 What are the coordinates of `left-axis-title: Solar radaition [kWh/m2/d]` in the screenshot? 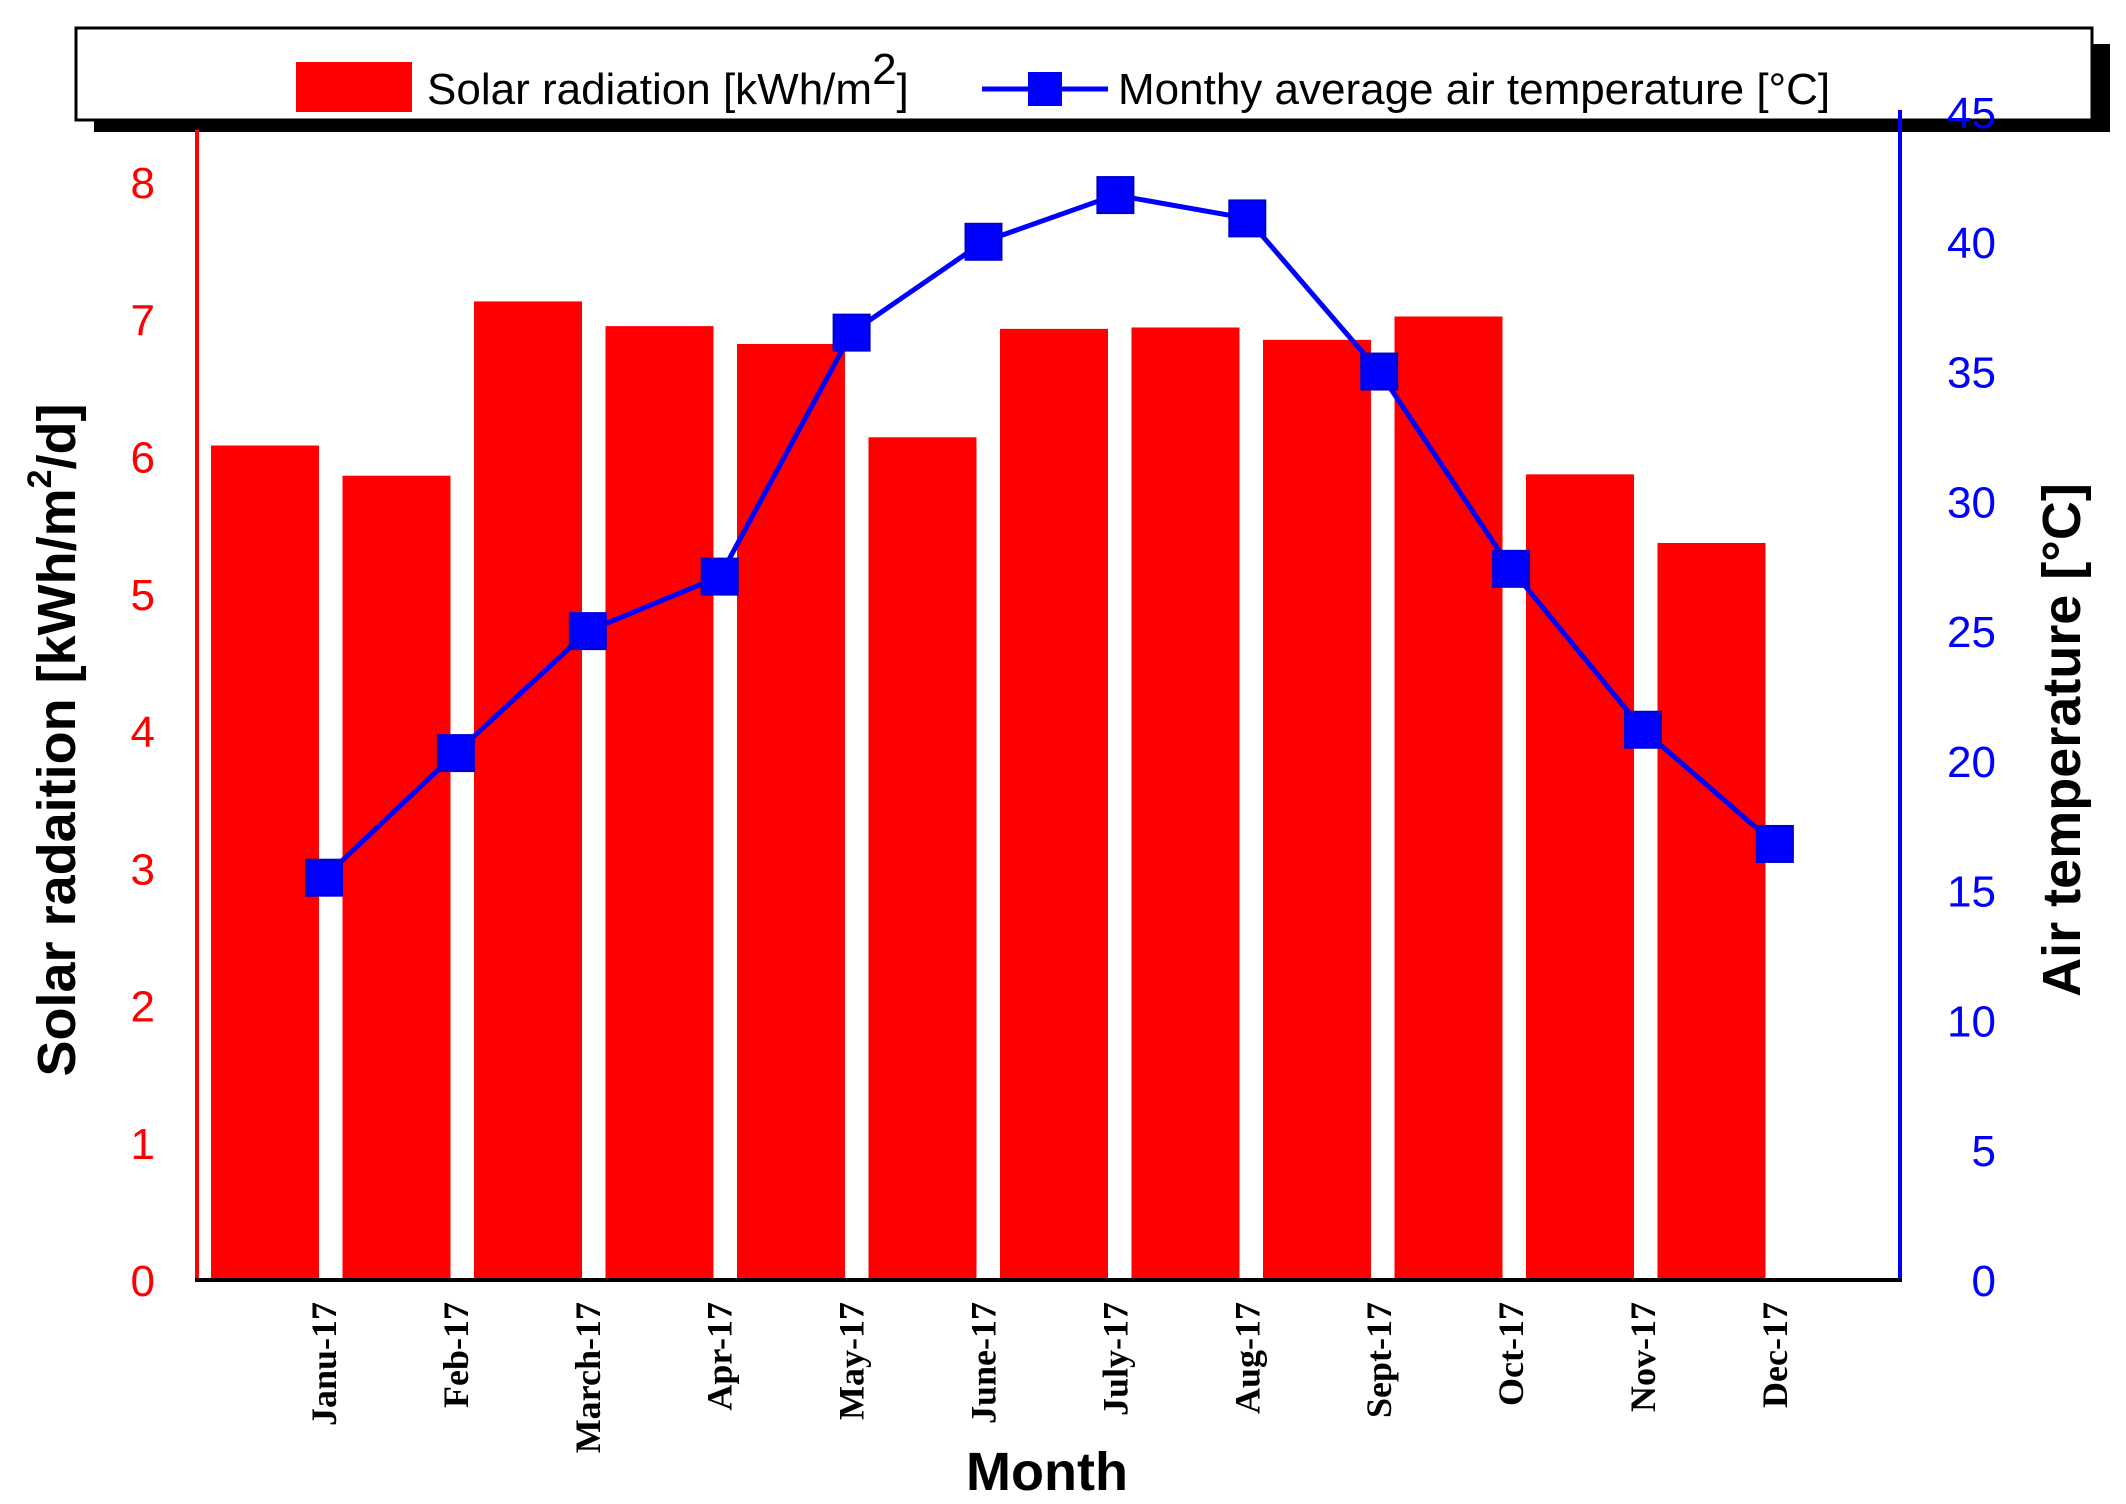 It's located at (54, 740).